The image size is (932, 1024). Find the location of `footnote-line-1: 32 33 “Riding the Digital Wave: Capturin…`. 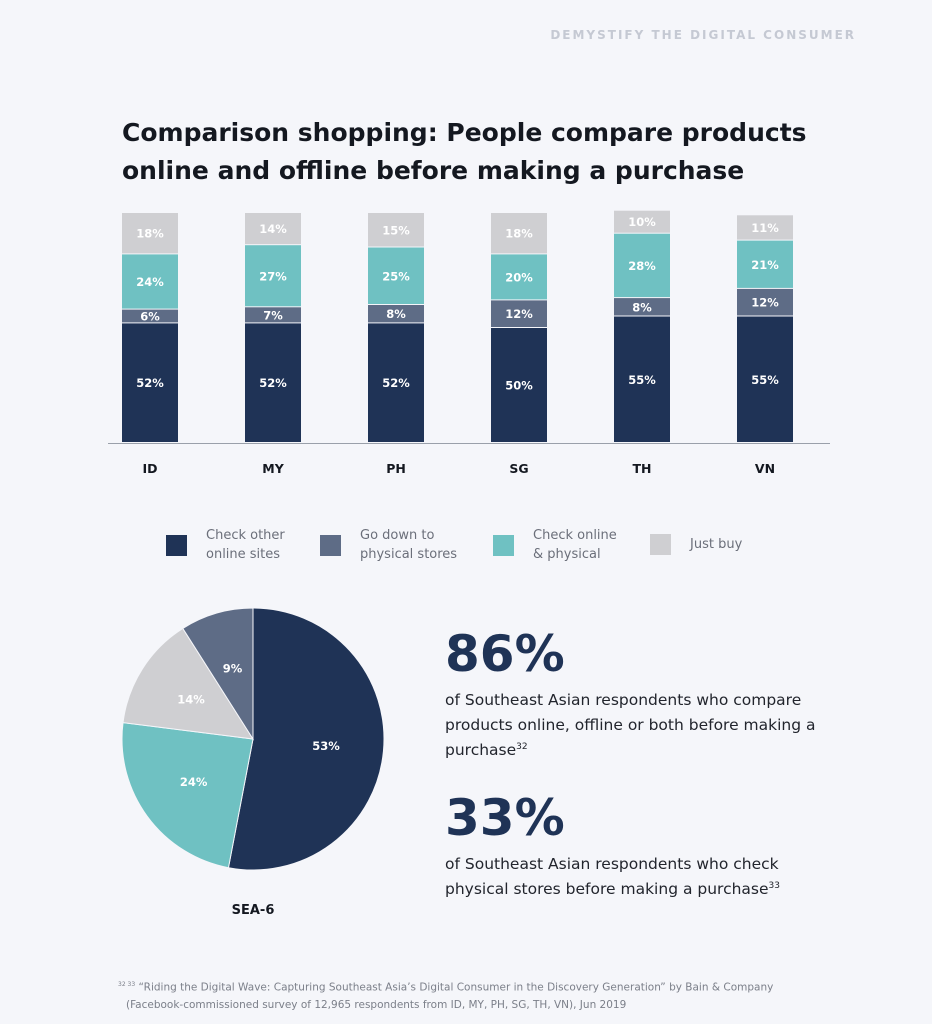

footnote-line-1: 32 33 “Riding the Digital Wave: Capturin… is located at coordinates (498, 986).